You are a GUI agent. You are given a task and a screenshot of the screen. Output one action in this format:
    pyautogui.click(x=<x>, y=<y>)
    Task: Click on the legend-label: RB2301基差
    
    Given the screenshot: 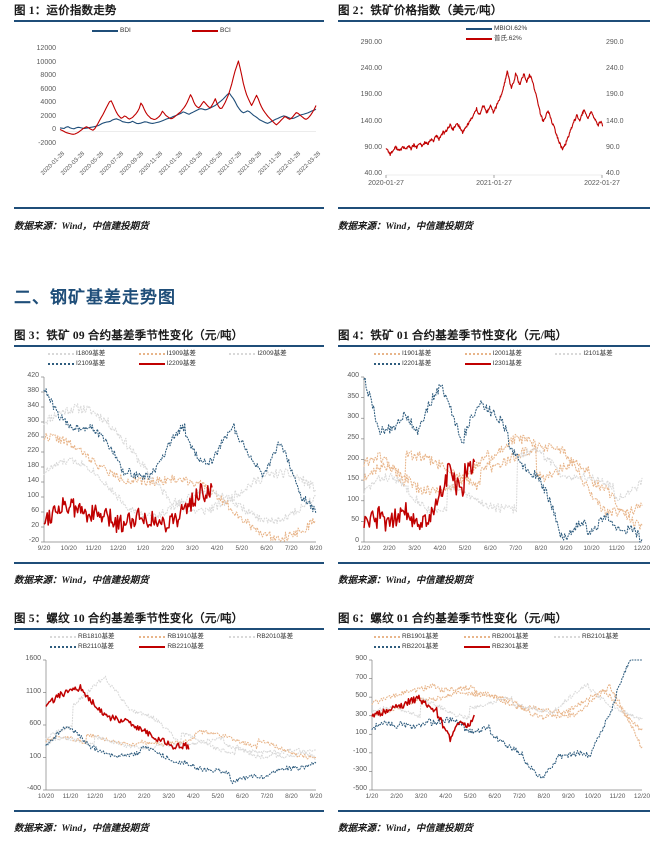 What is the action you would take?
    pyautogui.click(x=510, y=646)
    